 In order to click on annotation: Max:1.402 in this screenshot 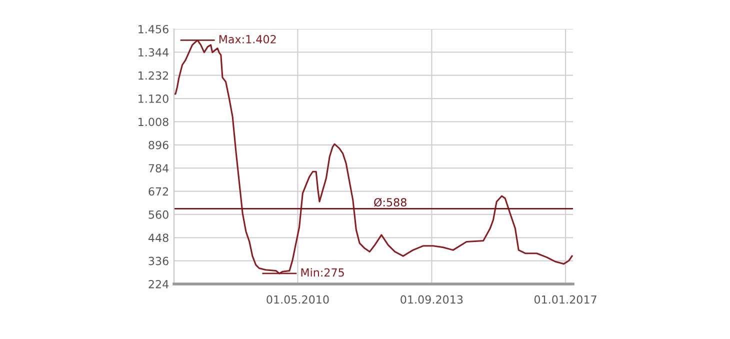, I will do `click(247, 39)`.